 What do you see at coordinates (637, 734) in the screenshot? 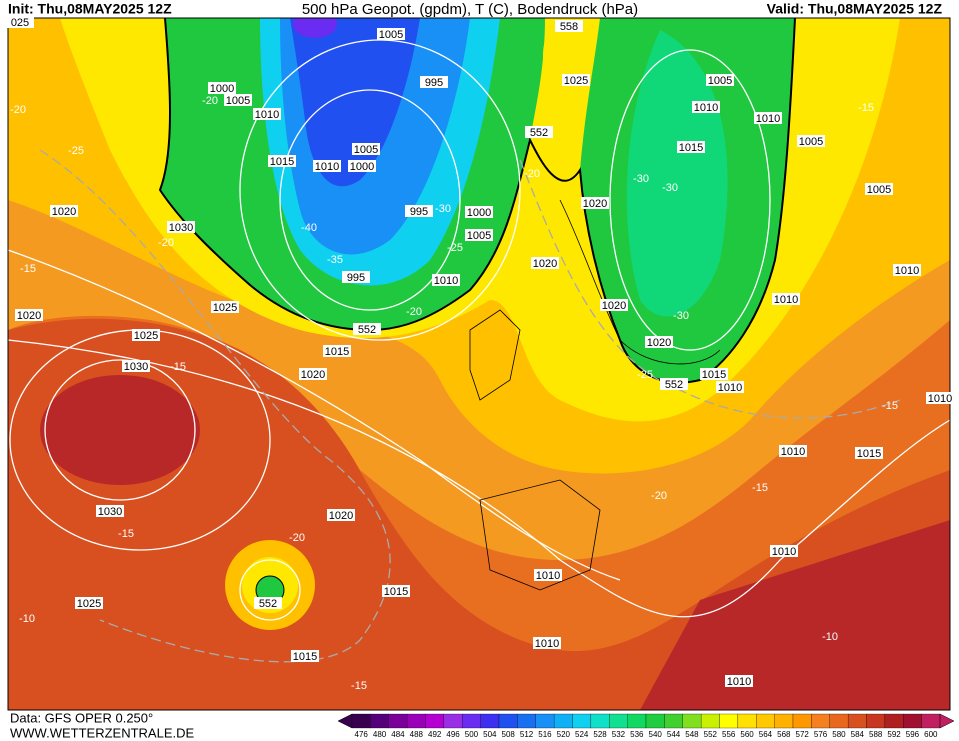
I see `colorbar-label: 536` at bounding box center [637, 734].